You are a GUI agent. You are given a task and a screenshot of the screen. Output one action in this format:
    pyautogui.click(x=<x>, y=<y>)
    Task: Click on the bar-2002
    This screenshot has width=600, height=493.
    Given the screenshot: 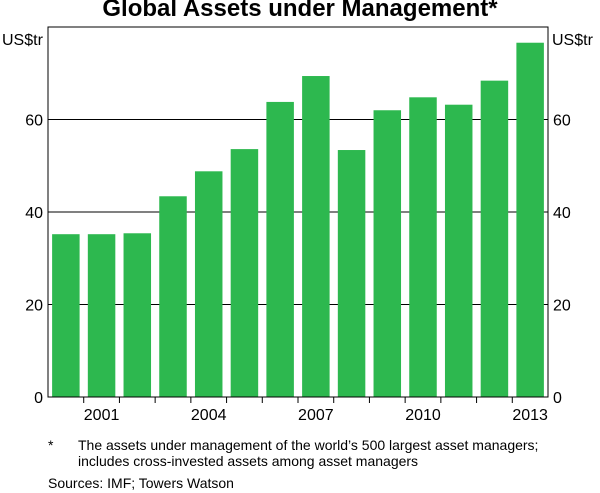 What is the action you would take?
    pyautogui.click(x=137, y=315)
    